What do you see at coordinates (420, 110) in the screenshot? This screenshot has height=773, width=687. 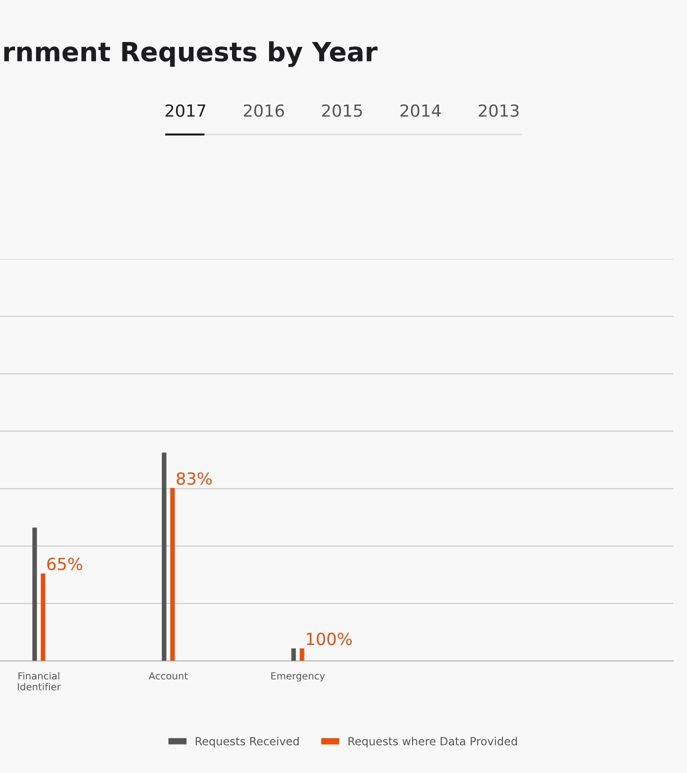 I see `text: 2014` at bounding box center [420, 110].